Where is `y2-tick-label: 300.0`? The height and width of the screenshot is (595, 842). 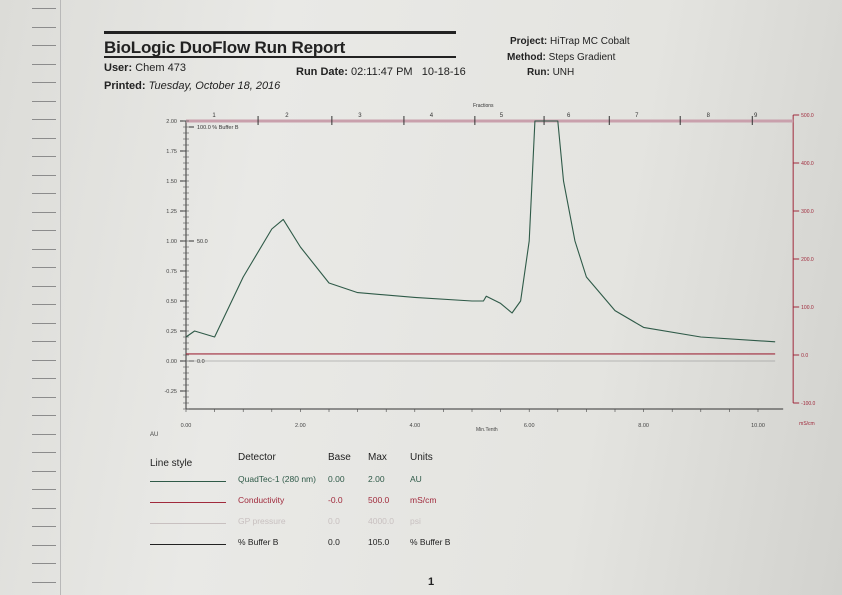
y2-tick-label: 300.0 is located at coordinates (807, 212).